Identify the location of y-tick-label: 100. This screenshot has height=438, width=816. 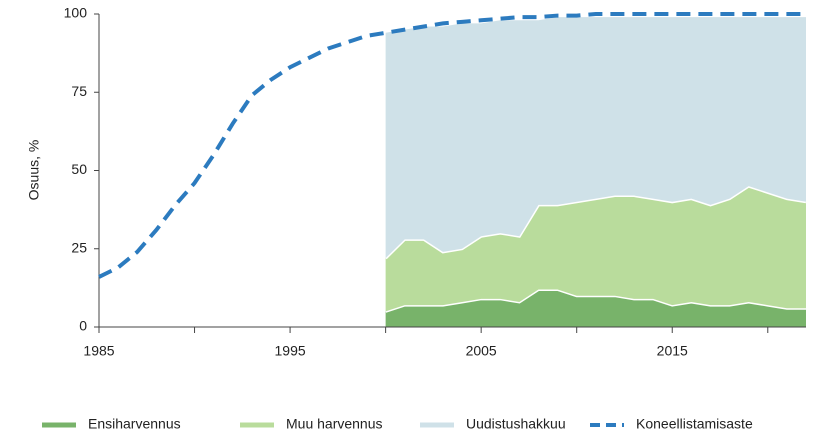
(76, 13).